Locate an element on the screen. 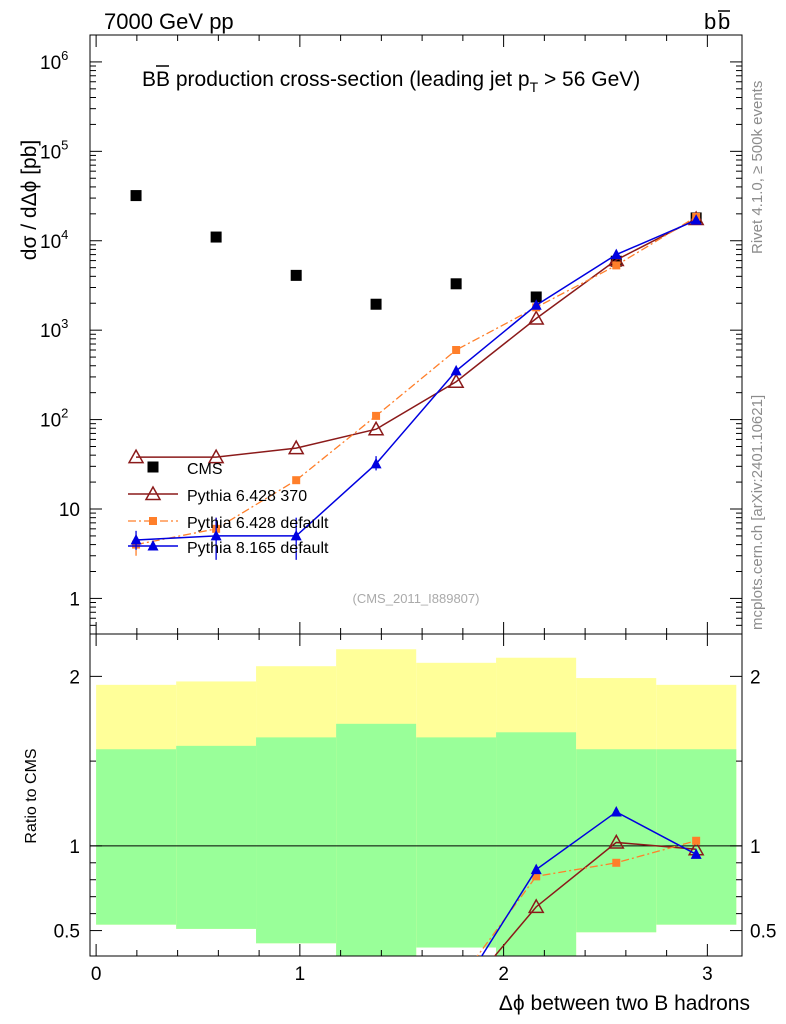  legend-label: Pythia 8.165 default is located at coordinates (258, 548).